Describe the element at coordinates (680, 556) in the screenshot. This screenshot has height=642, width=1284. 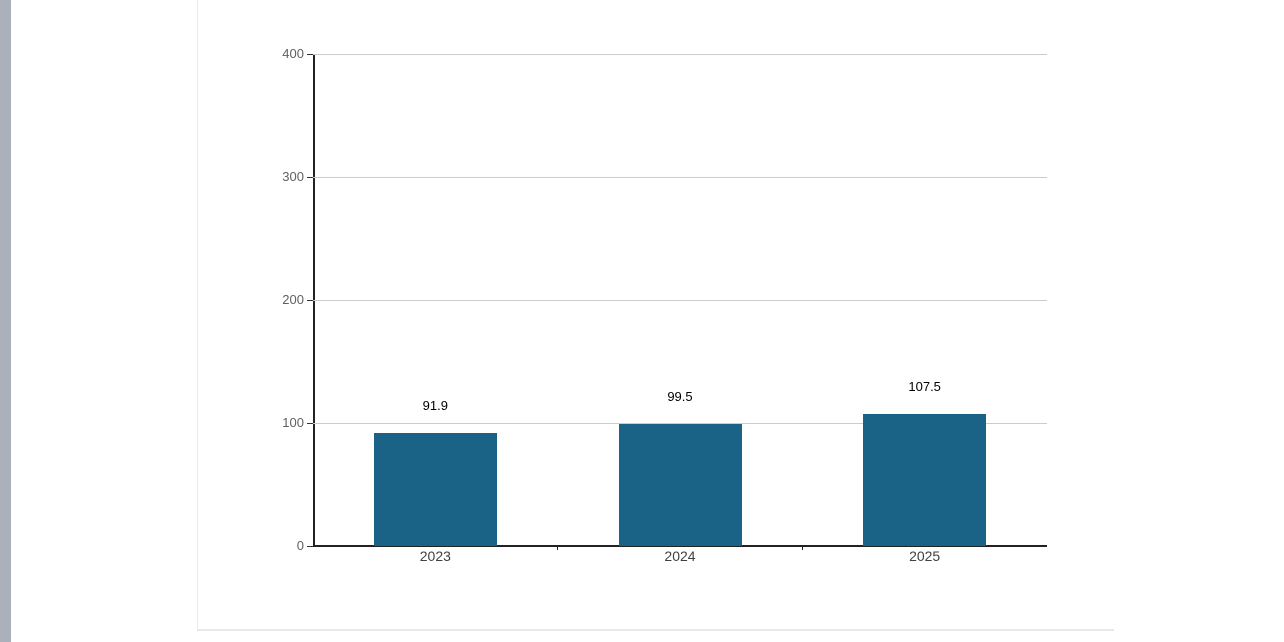
I see `x-category-label: 2024` at that location.